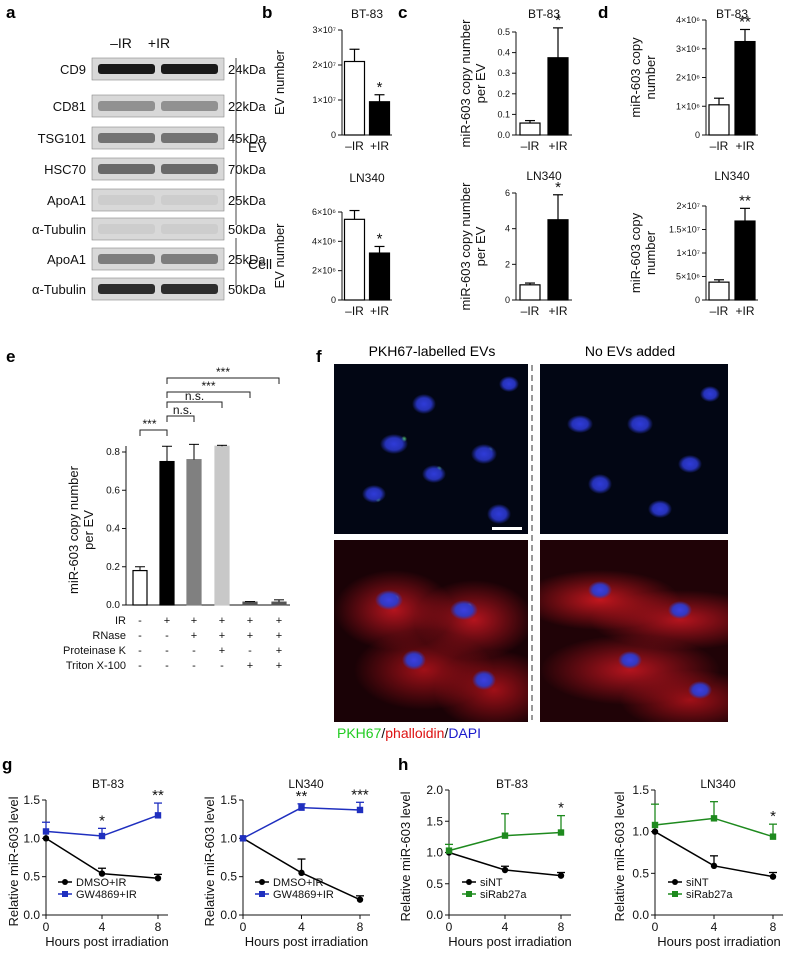  What do you see at coordinates (603, 12) in the screenshot?
I see `panel-label-d: d` at bounding box center [603, 12].